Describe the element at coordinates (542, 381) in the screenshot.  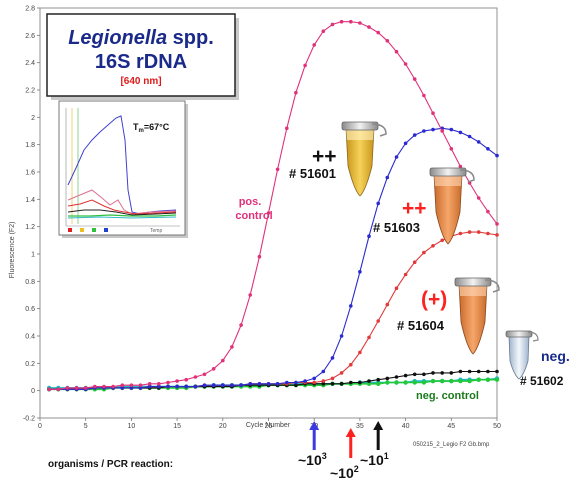
I see `sample-51602-label: # 51602` at that location.